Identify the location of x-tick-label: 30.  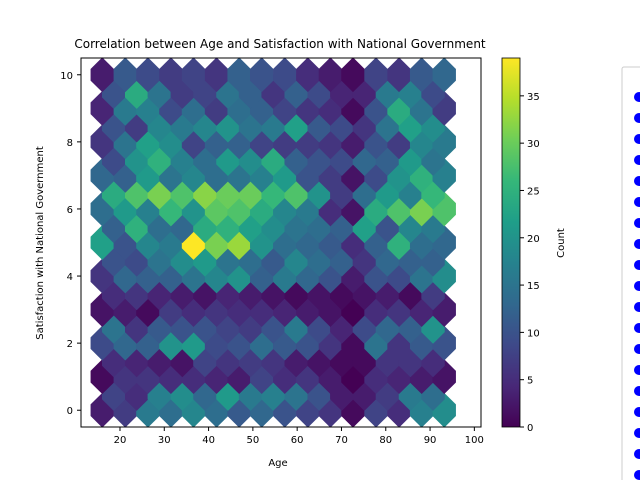
(164, 440).